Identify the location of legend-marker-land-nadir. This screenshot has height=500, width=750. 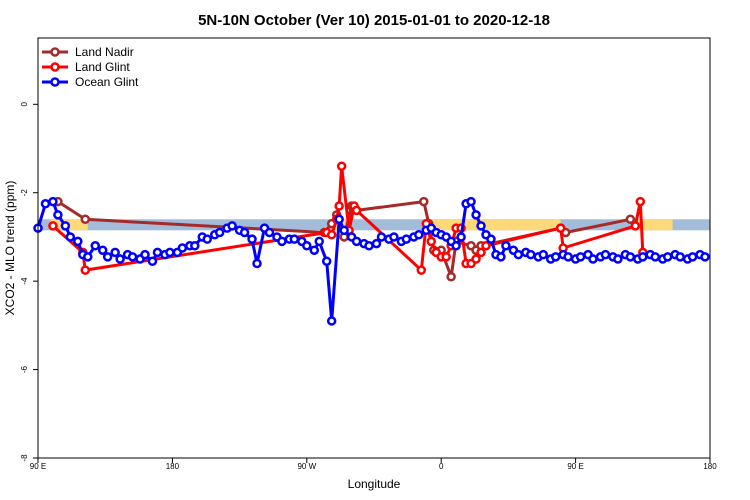
(55, 52).